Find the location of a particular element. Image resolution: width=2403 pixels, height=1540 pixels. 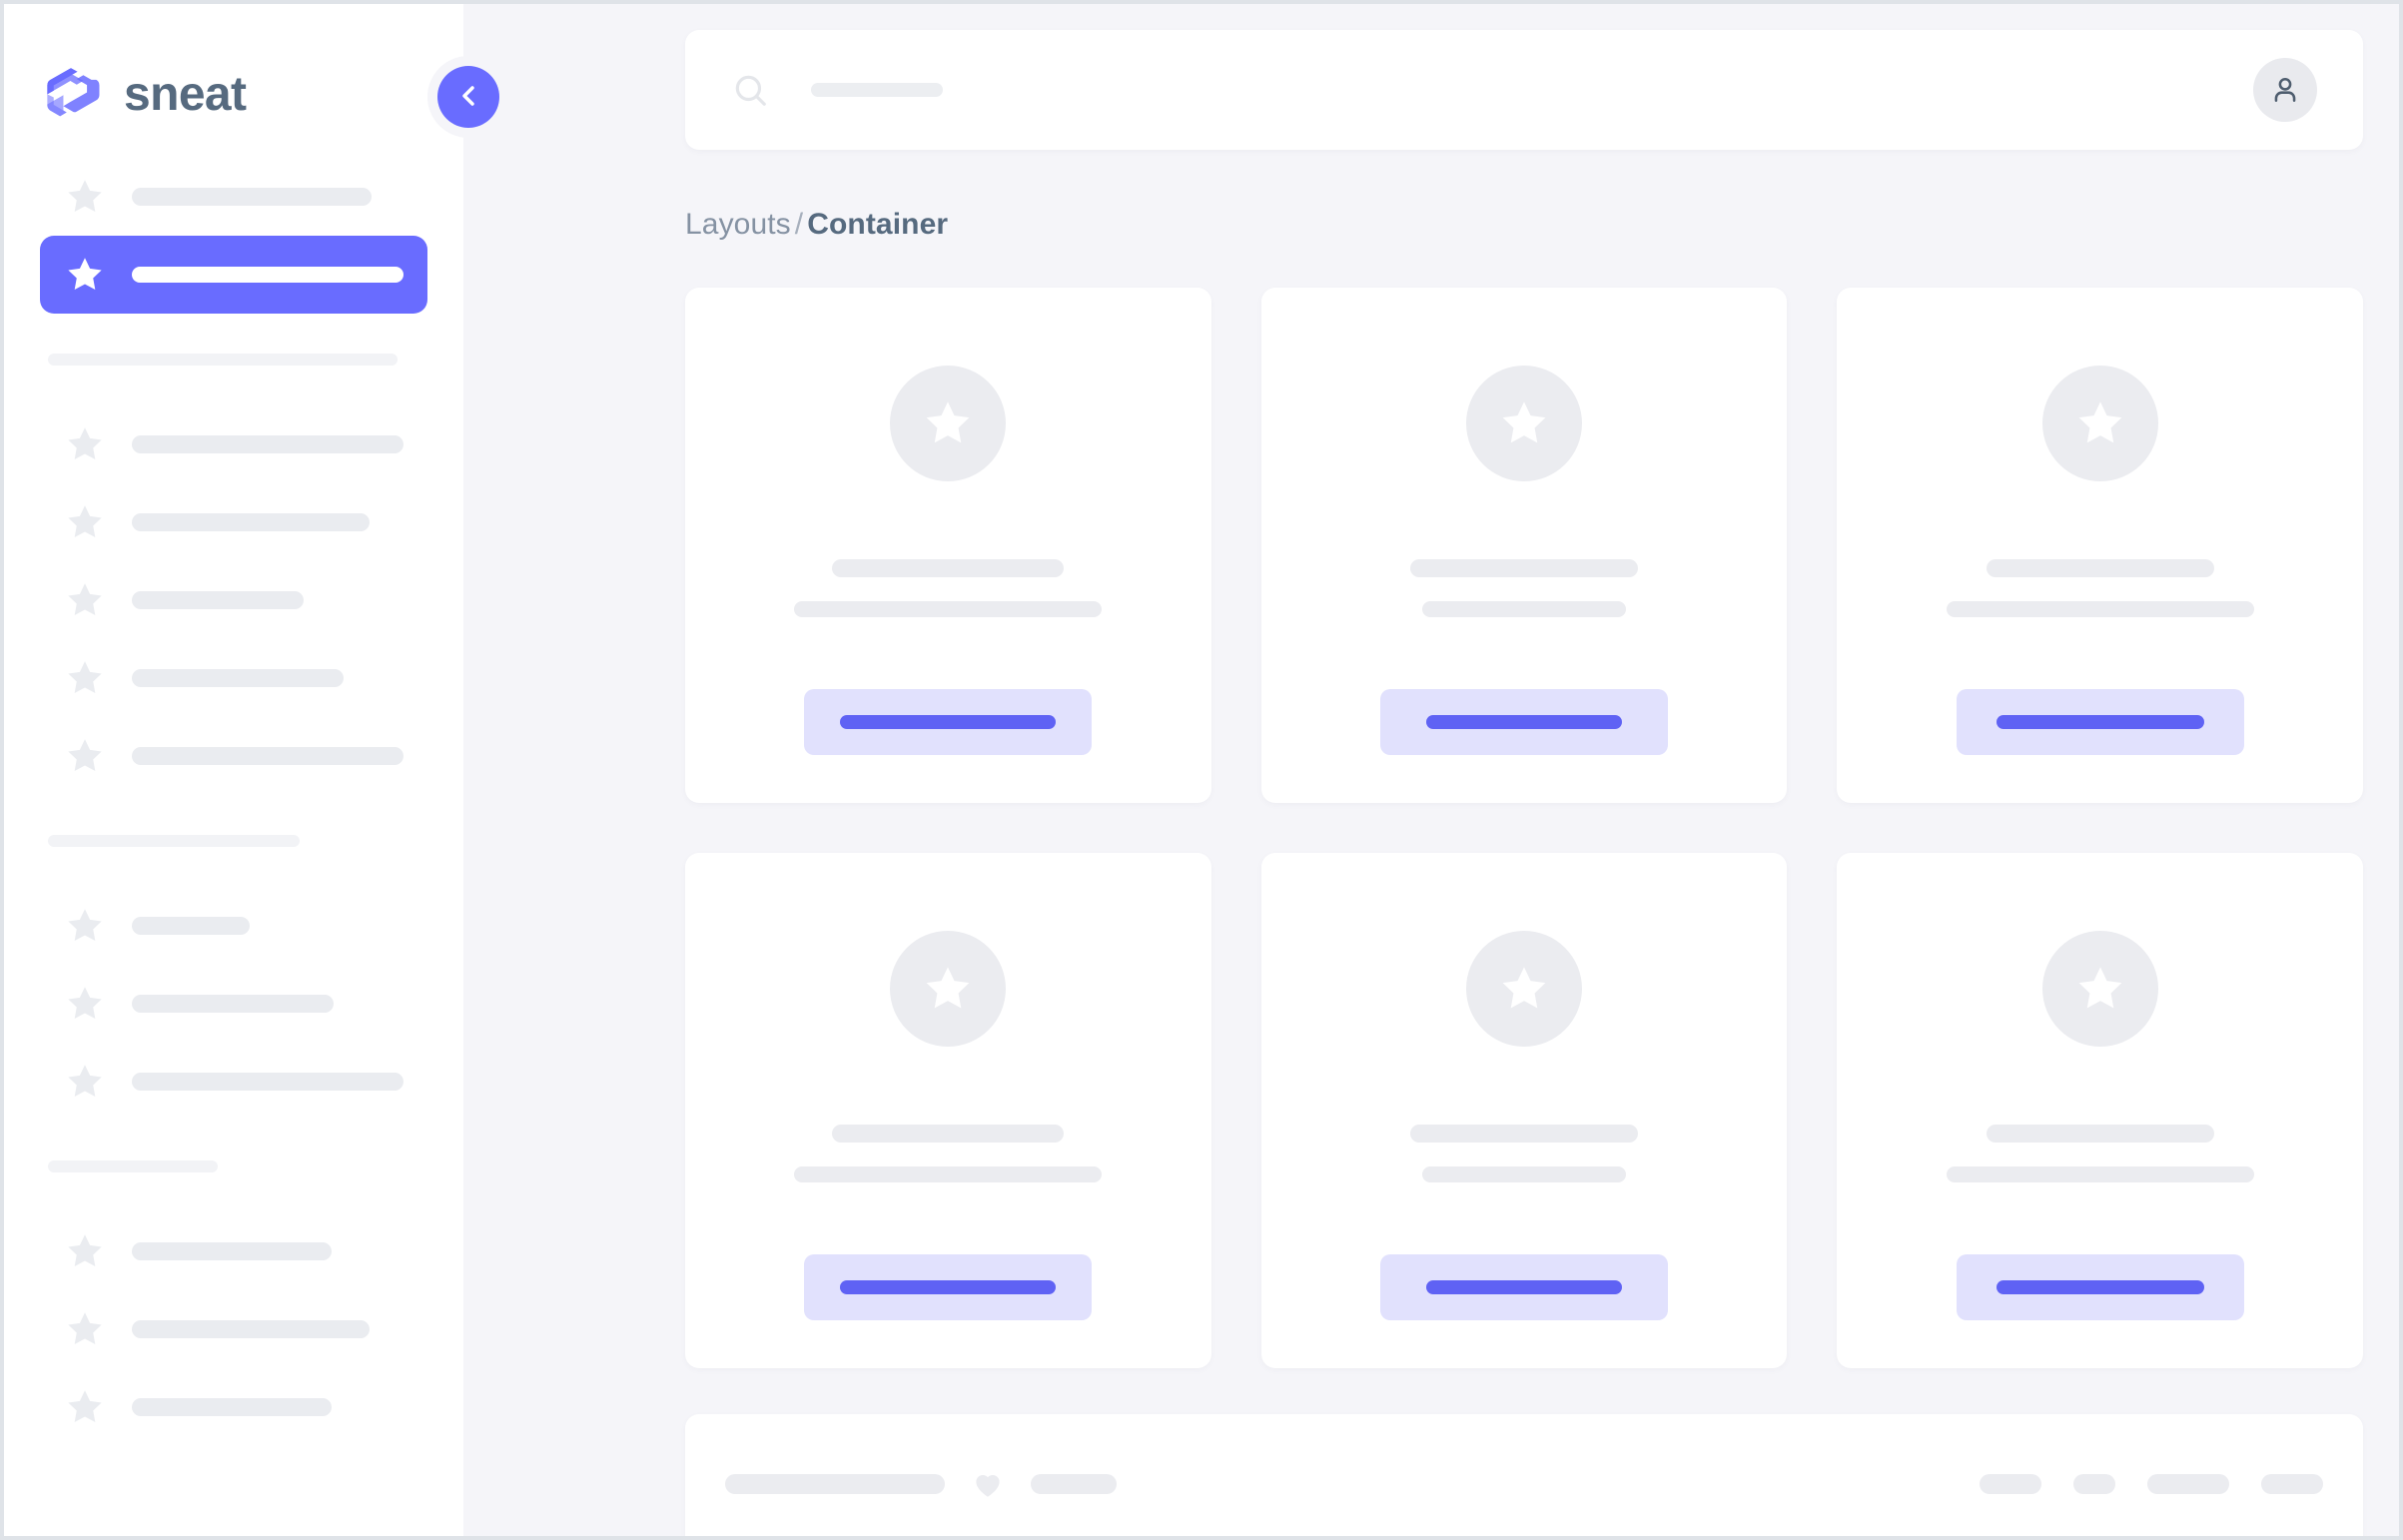

chevron-left-icon is located at coordinates (468, 98).